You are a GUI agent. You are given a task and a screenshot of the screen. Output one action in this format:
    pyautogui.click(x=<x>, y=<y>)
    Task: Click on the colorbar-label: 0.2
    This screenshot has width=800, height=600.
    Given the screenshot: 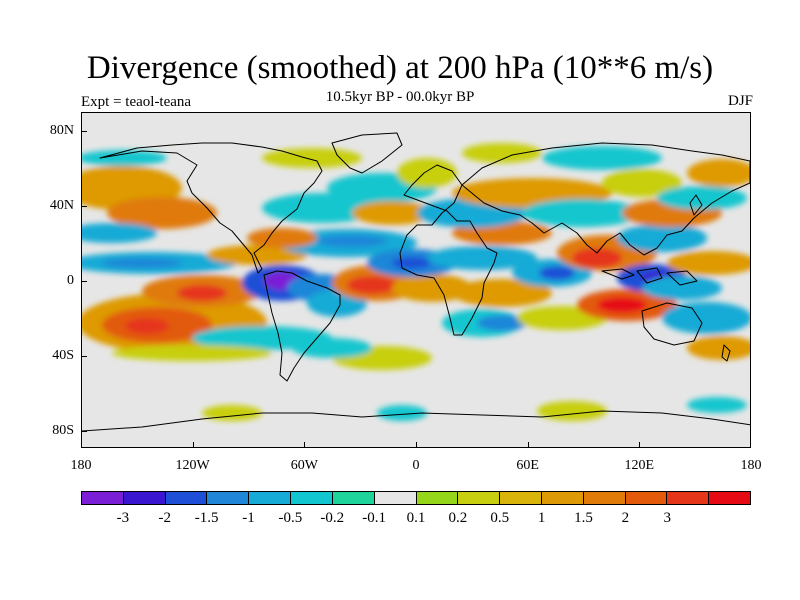 What is the action you would take?
    pyautogui.click(x=458, y=518)
    